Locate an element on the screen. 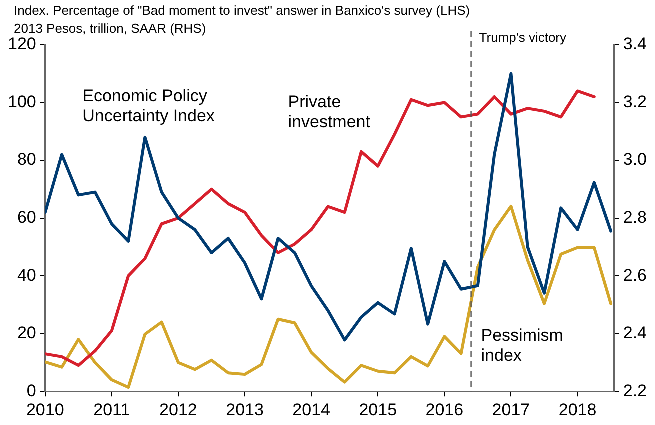 The image size is (655, 425). y2-tick-label: 3.2 is located at coordinates (635, 102).